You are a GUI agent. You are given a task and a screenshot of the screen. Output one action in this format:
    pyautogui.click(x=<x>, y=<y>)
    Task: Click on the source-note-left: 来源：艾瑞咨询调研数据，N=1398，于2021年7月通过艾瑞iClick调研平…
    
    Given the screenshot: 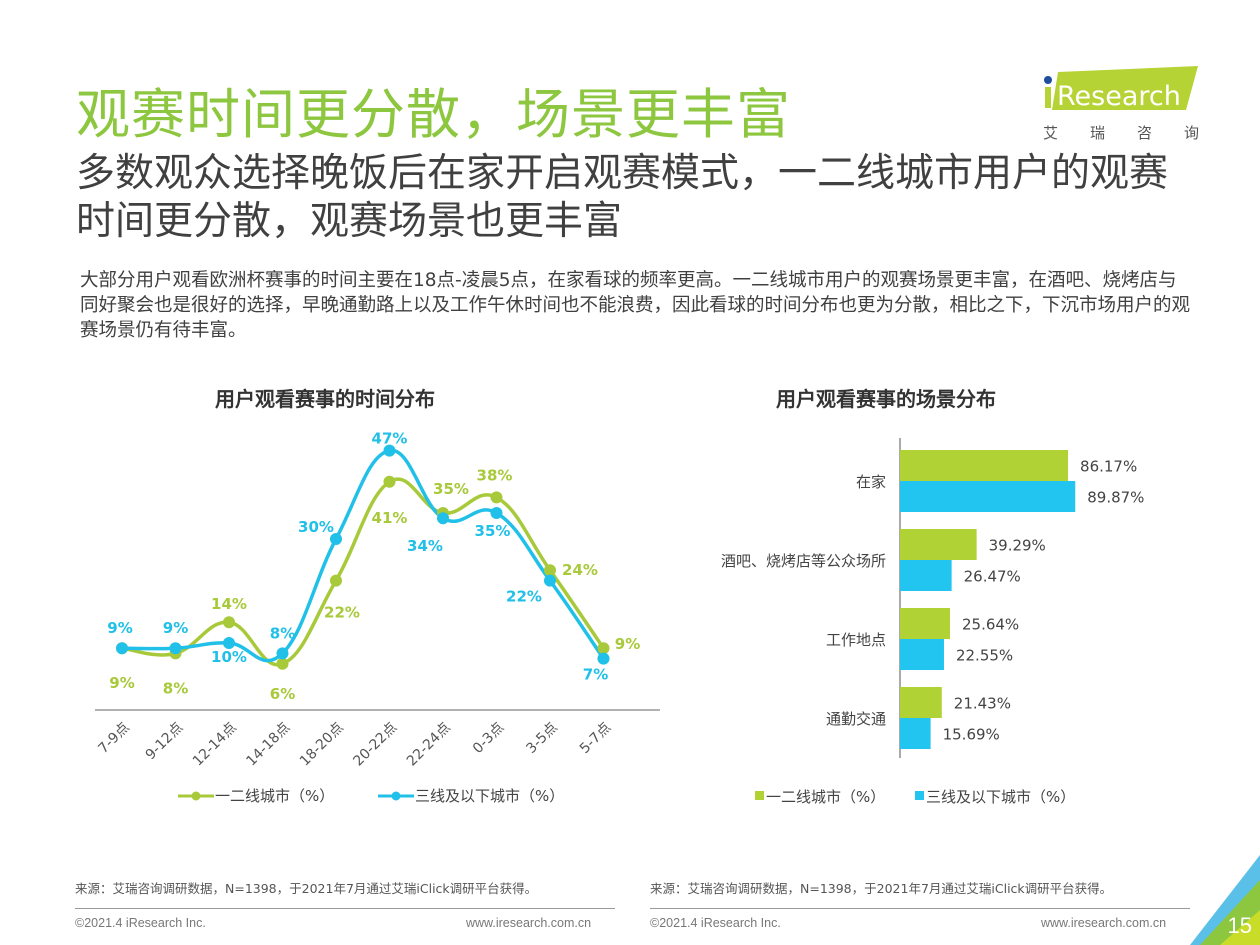 What is the action you would take?
    pyautogui.click(x=306, y=888)
    